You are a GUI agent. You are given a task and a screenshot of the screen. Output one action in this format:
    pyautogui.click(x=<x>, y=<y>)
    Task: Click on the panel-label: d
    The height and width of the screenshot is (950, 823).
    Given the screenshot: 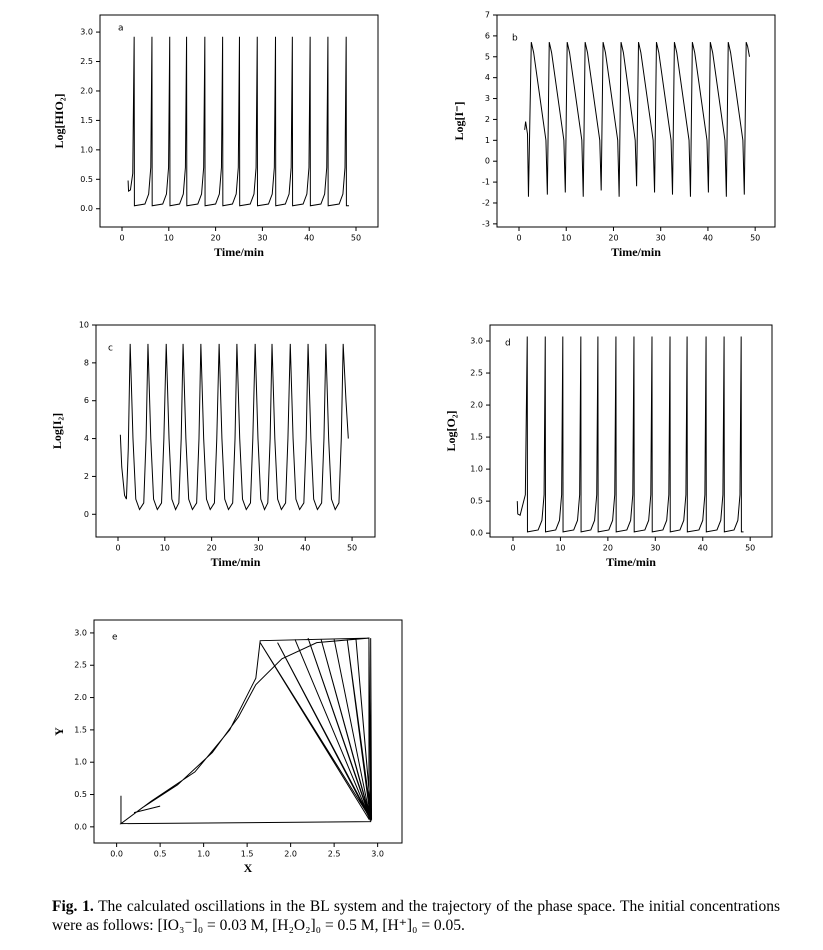 What is the action you would take?
    pyautogui.click(x=508, y=344)
    